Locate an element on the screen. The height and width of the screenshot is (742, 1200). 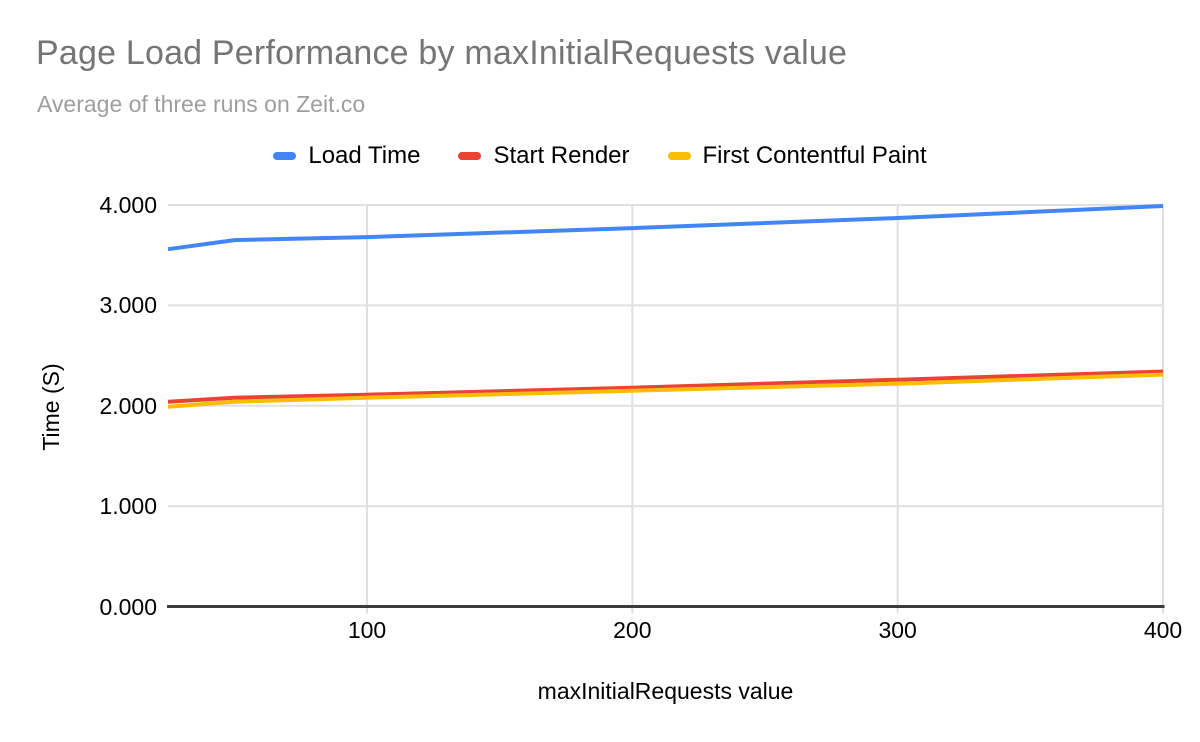
series-line-start-render is located at coordinates (665, 386).